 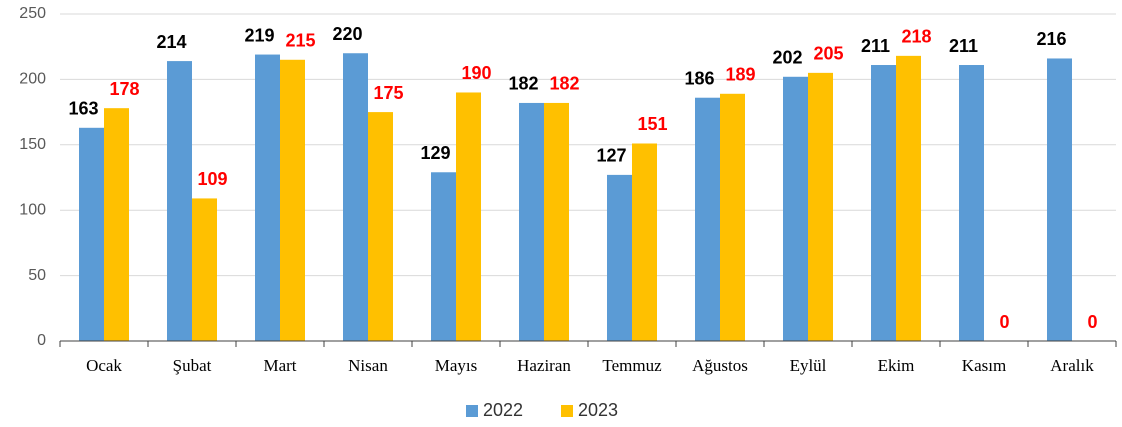 What do you see at coordinates (503, 410) in the screenshot?
I see `legend-label: 2022` at bounding box center [503, 410].